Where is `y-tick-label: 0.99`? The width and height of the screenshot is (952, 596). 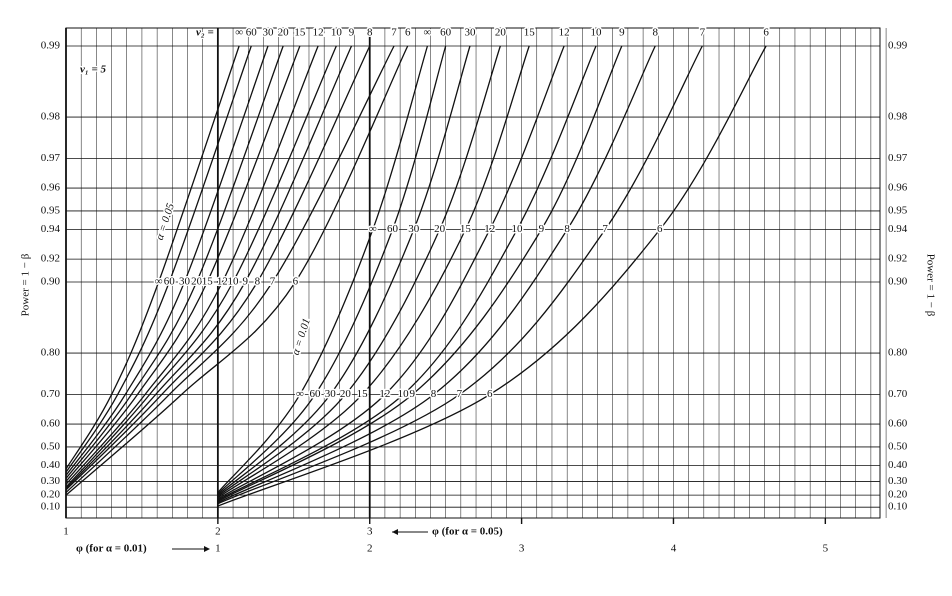 y-tick-label: 0.99 is located at coordinates (51, 46).